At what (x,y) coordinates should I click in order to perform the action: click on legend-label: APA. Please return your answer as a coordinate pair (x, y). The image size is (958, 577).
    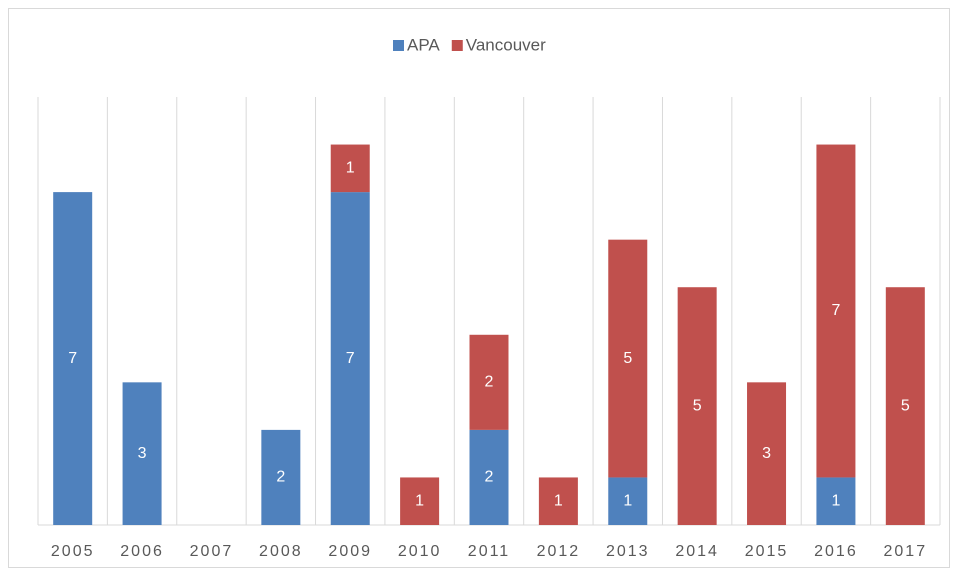
    Looking at the image, I should click on (423, 44).